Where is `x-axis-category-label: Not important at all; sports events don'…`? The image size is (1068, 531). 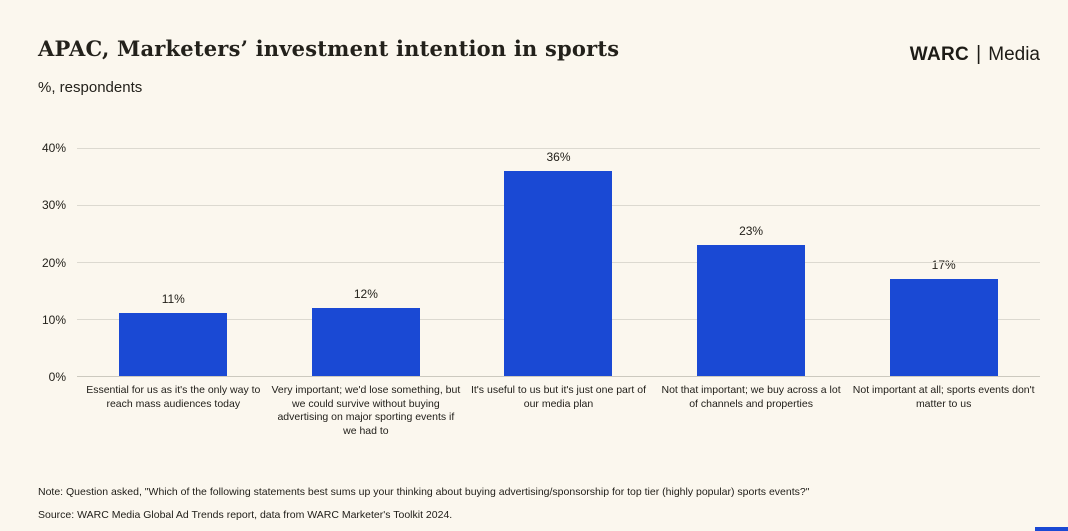
x-axis-category-label: Not important at all; sports events don'… is located at coordinates (943, 397).